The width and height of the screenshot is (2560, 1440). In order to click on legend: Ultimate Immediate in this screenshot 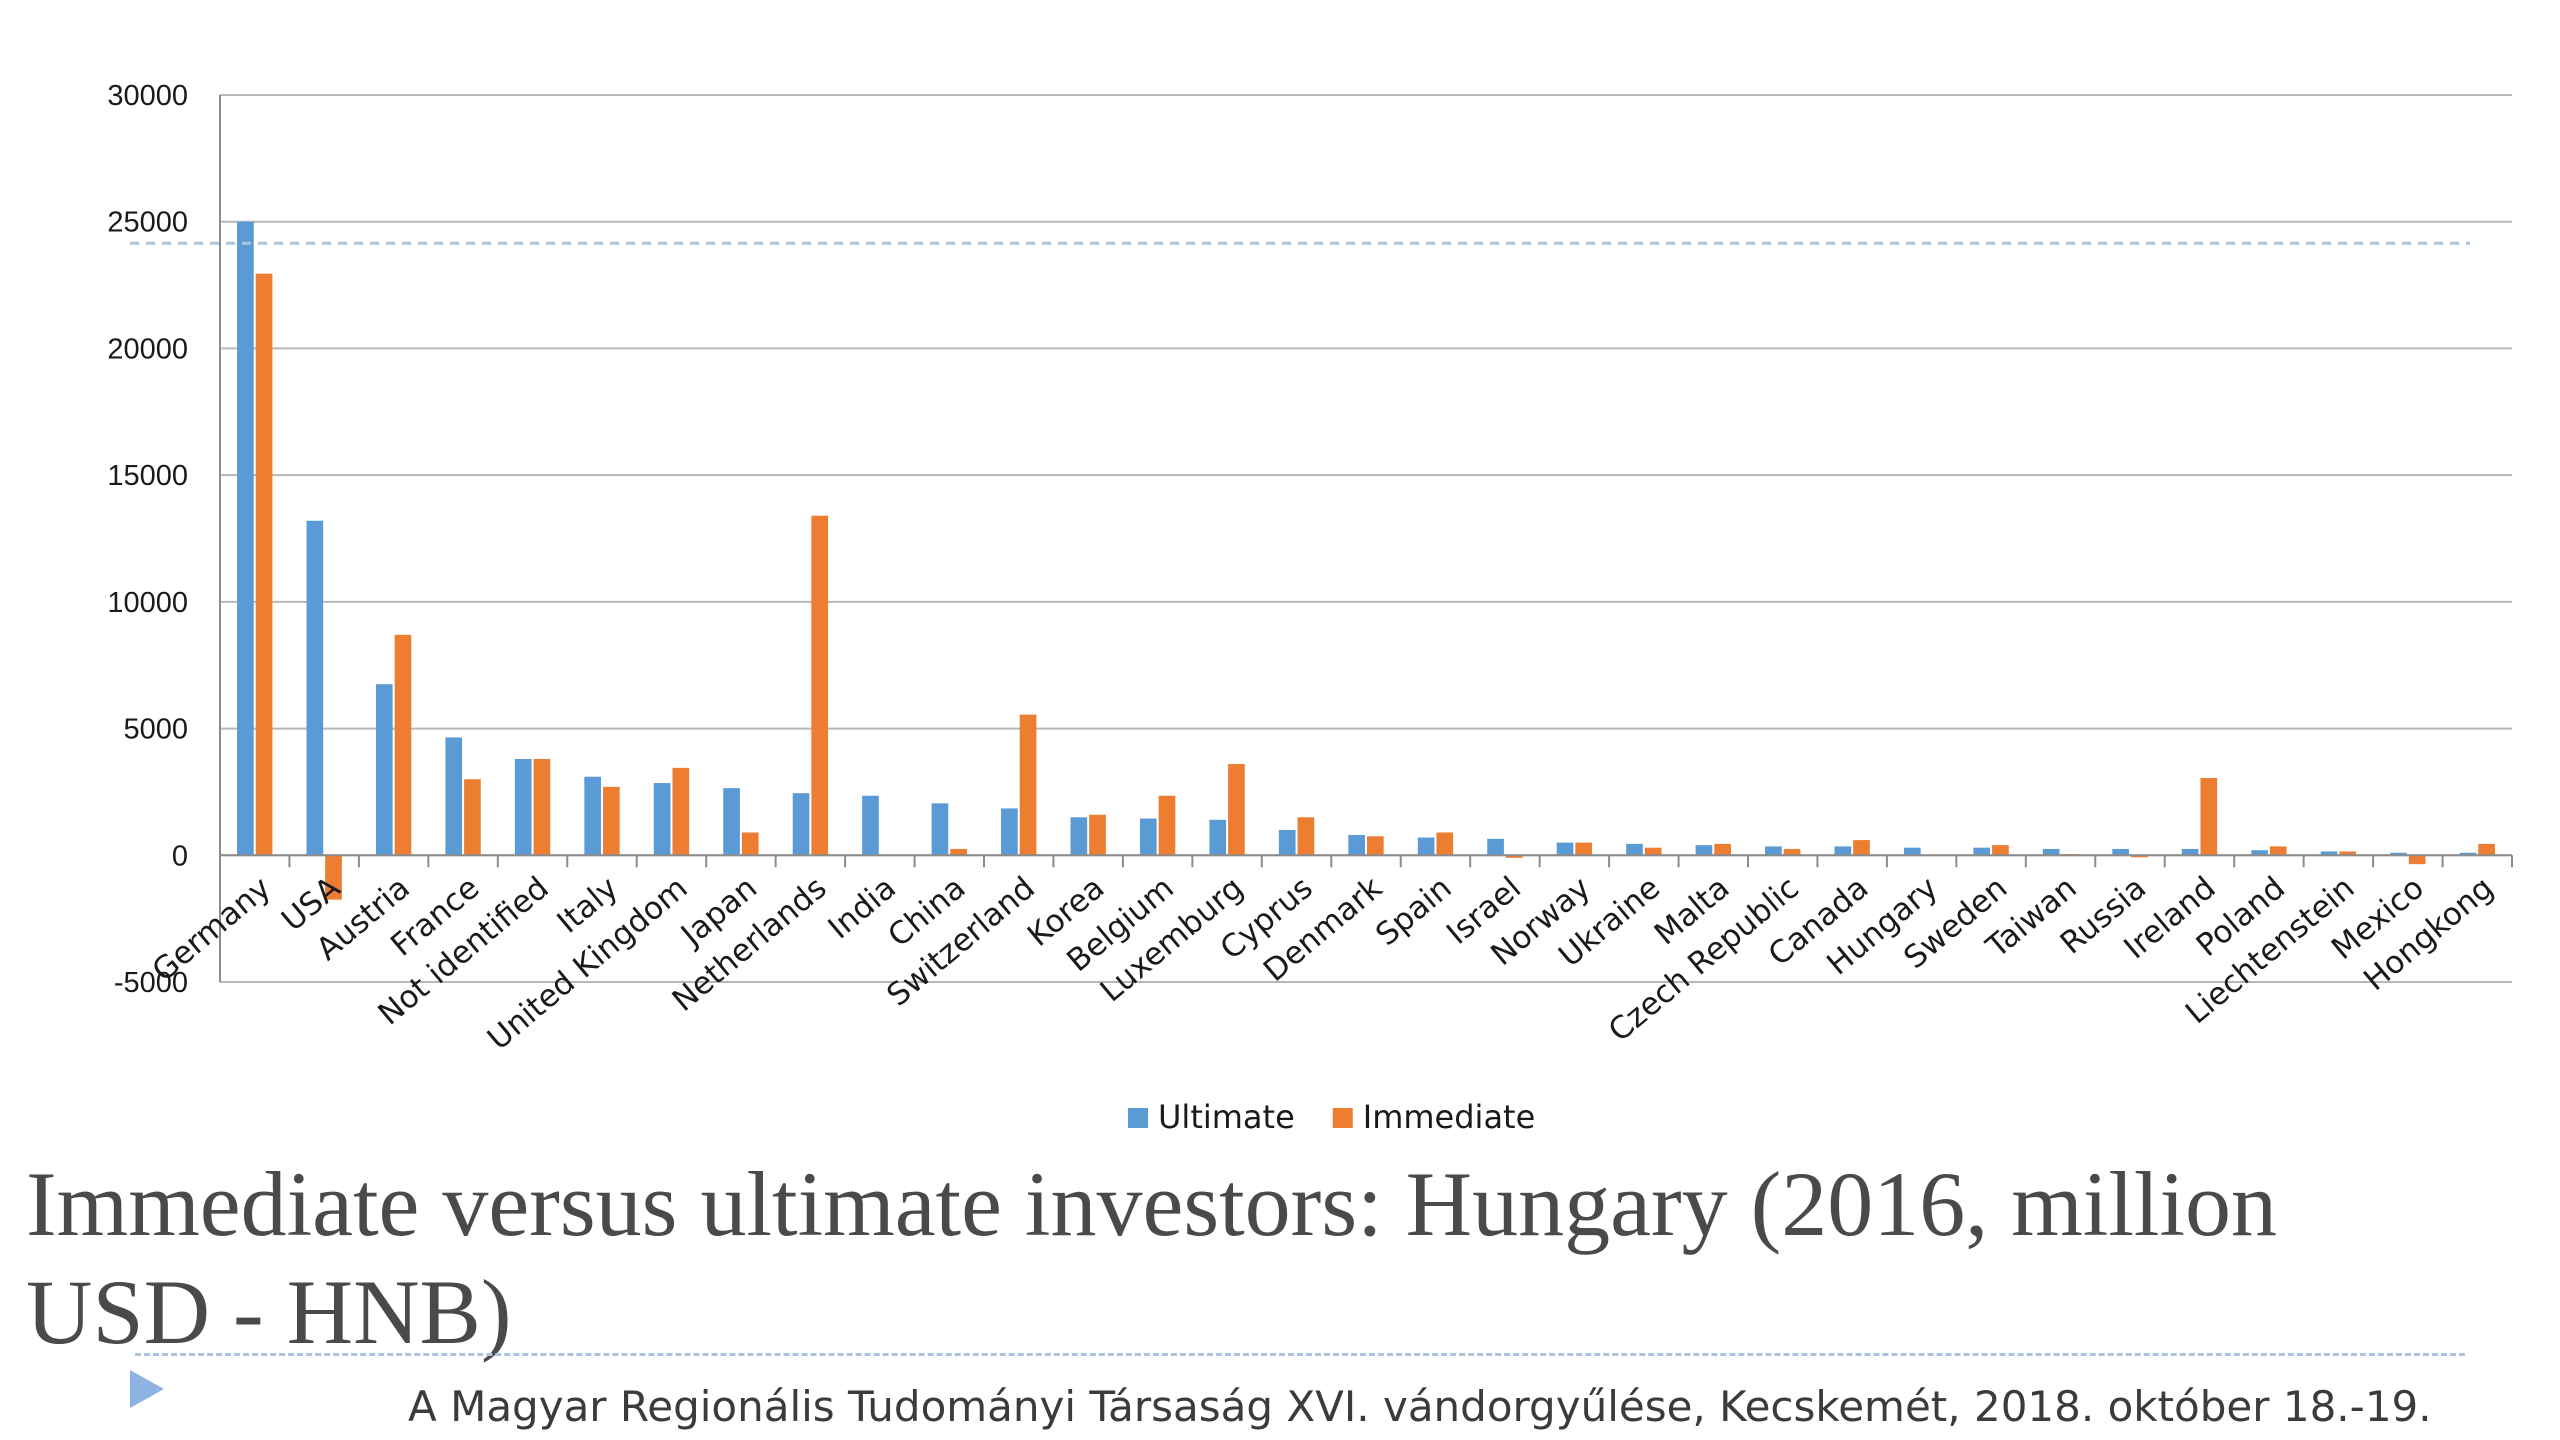, I will do `click(1331, 1117)`.